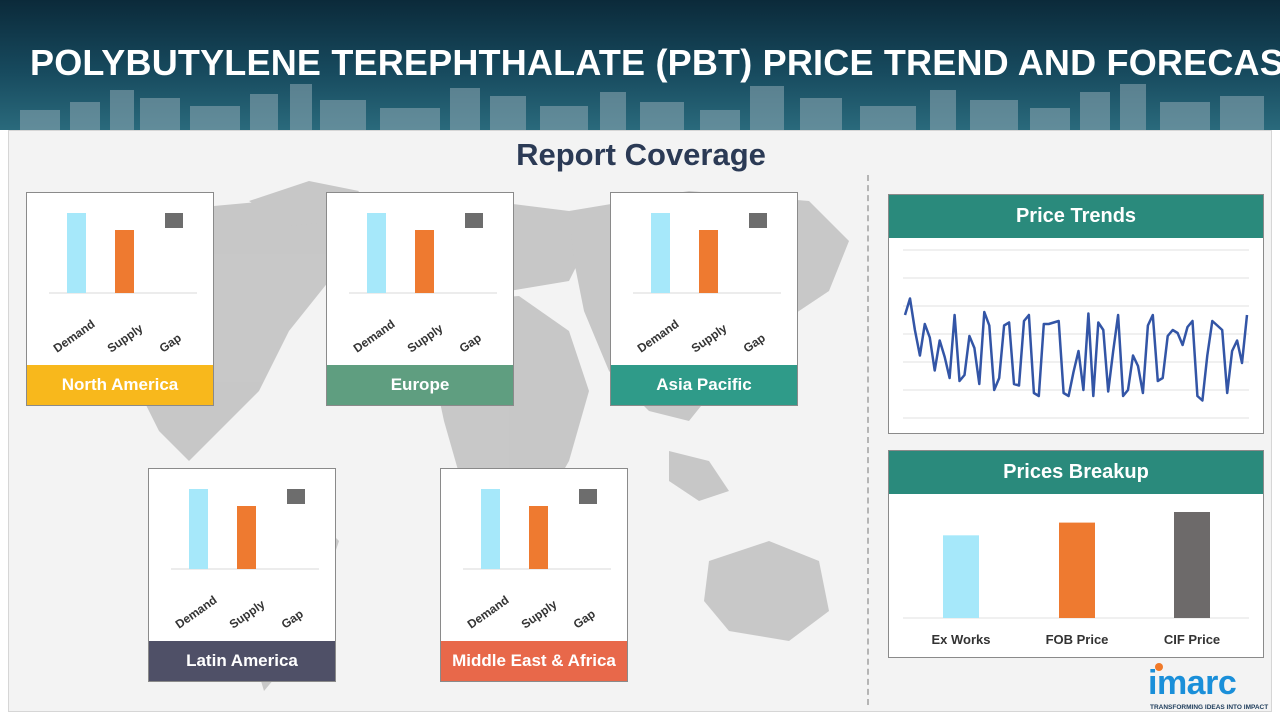 This screenshot has height=720, width=1280. I want to click on prices-breakup-title: Prices Breakup, so click(1076, 472).